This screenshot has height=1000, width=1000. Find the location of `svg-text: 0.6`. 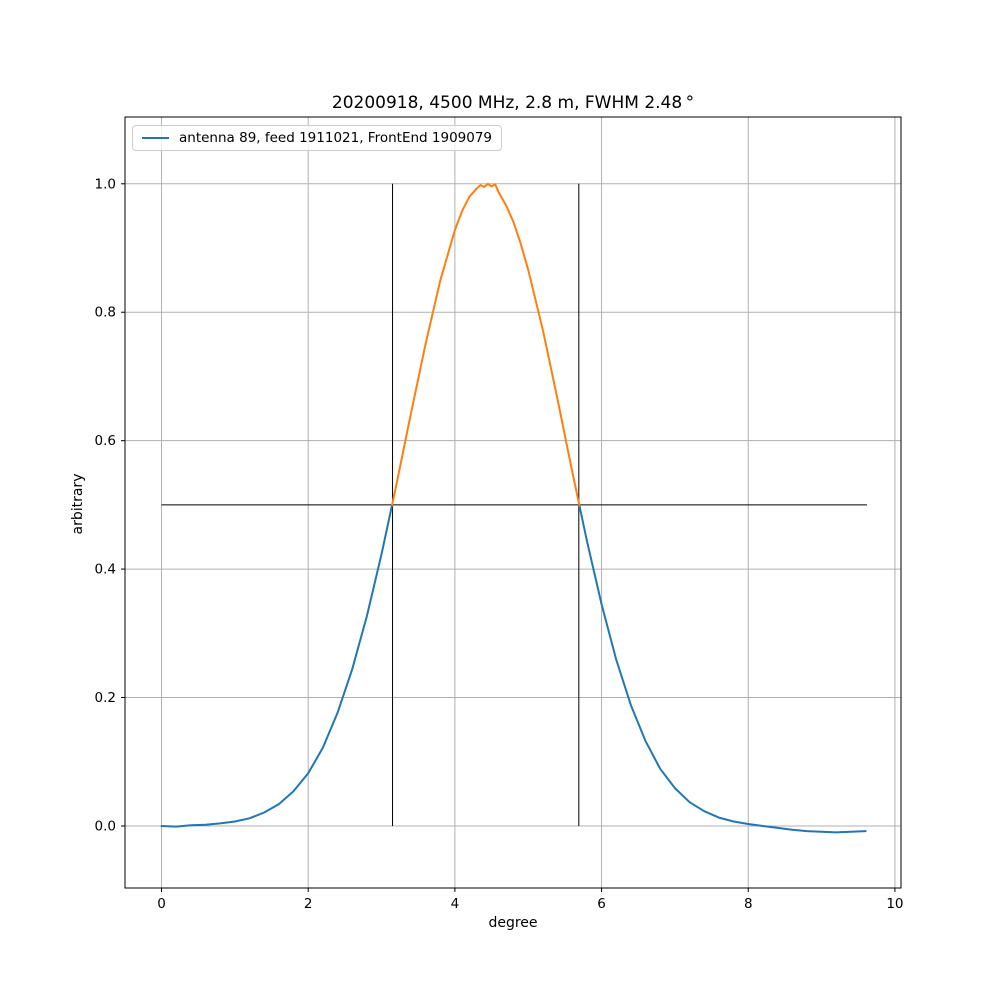

svg-text: 0.6 is located at coordinates (105, 441).